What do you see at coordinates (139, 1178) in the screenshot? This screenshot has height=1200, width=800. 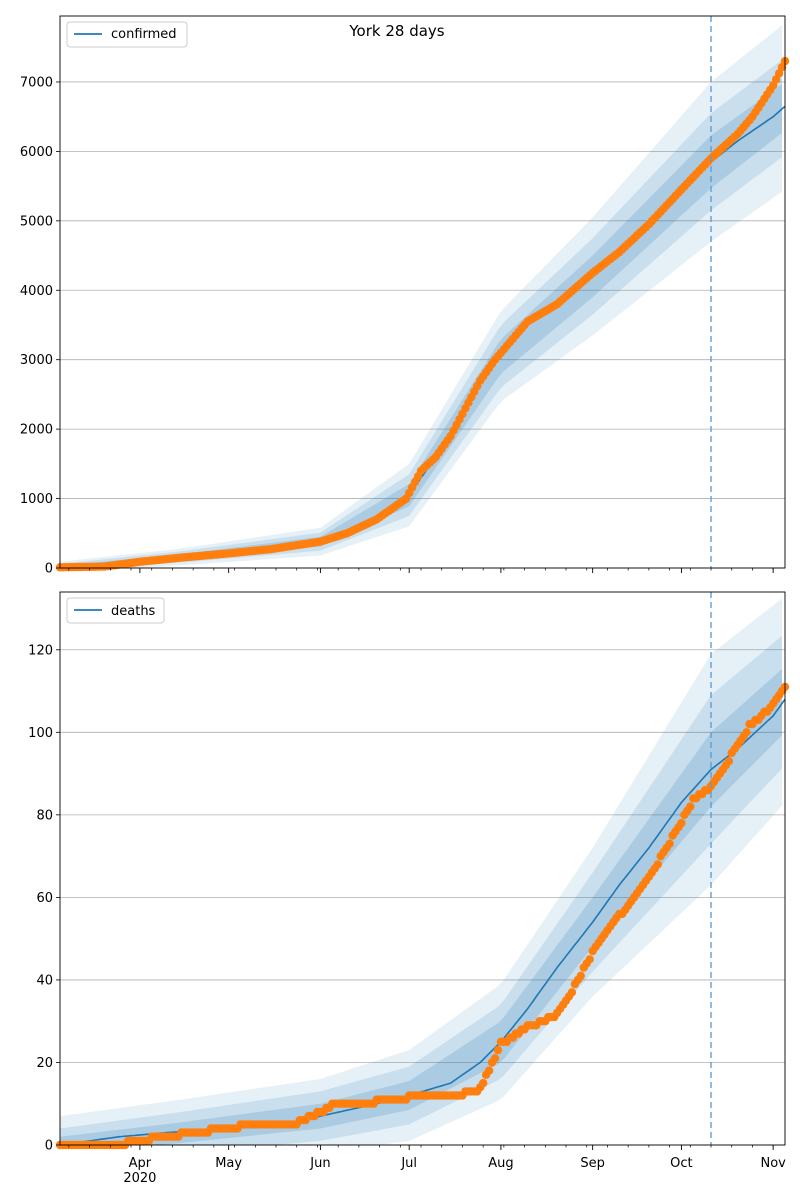 I see `x-year-label: 2020` at bounding box center [139, 1178].